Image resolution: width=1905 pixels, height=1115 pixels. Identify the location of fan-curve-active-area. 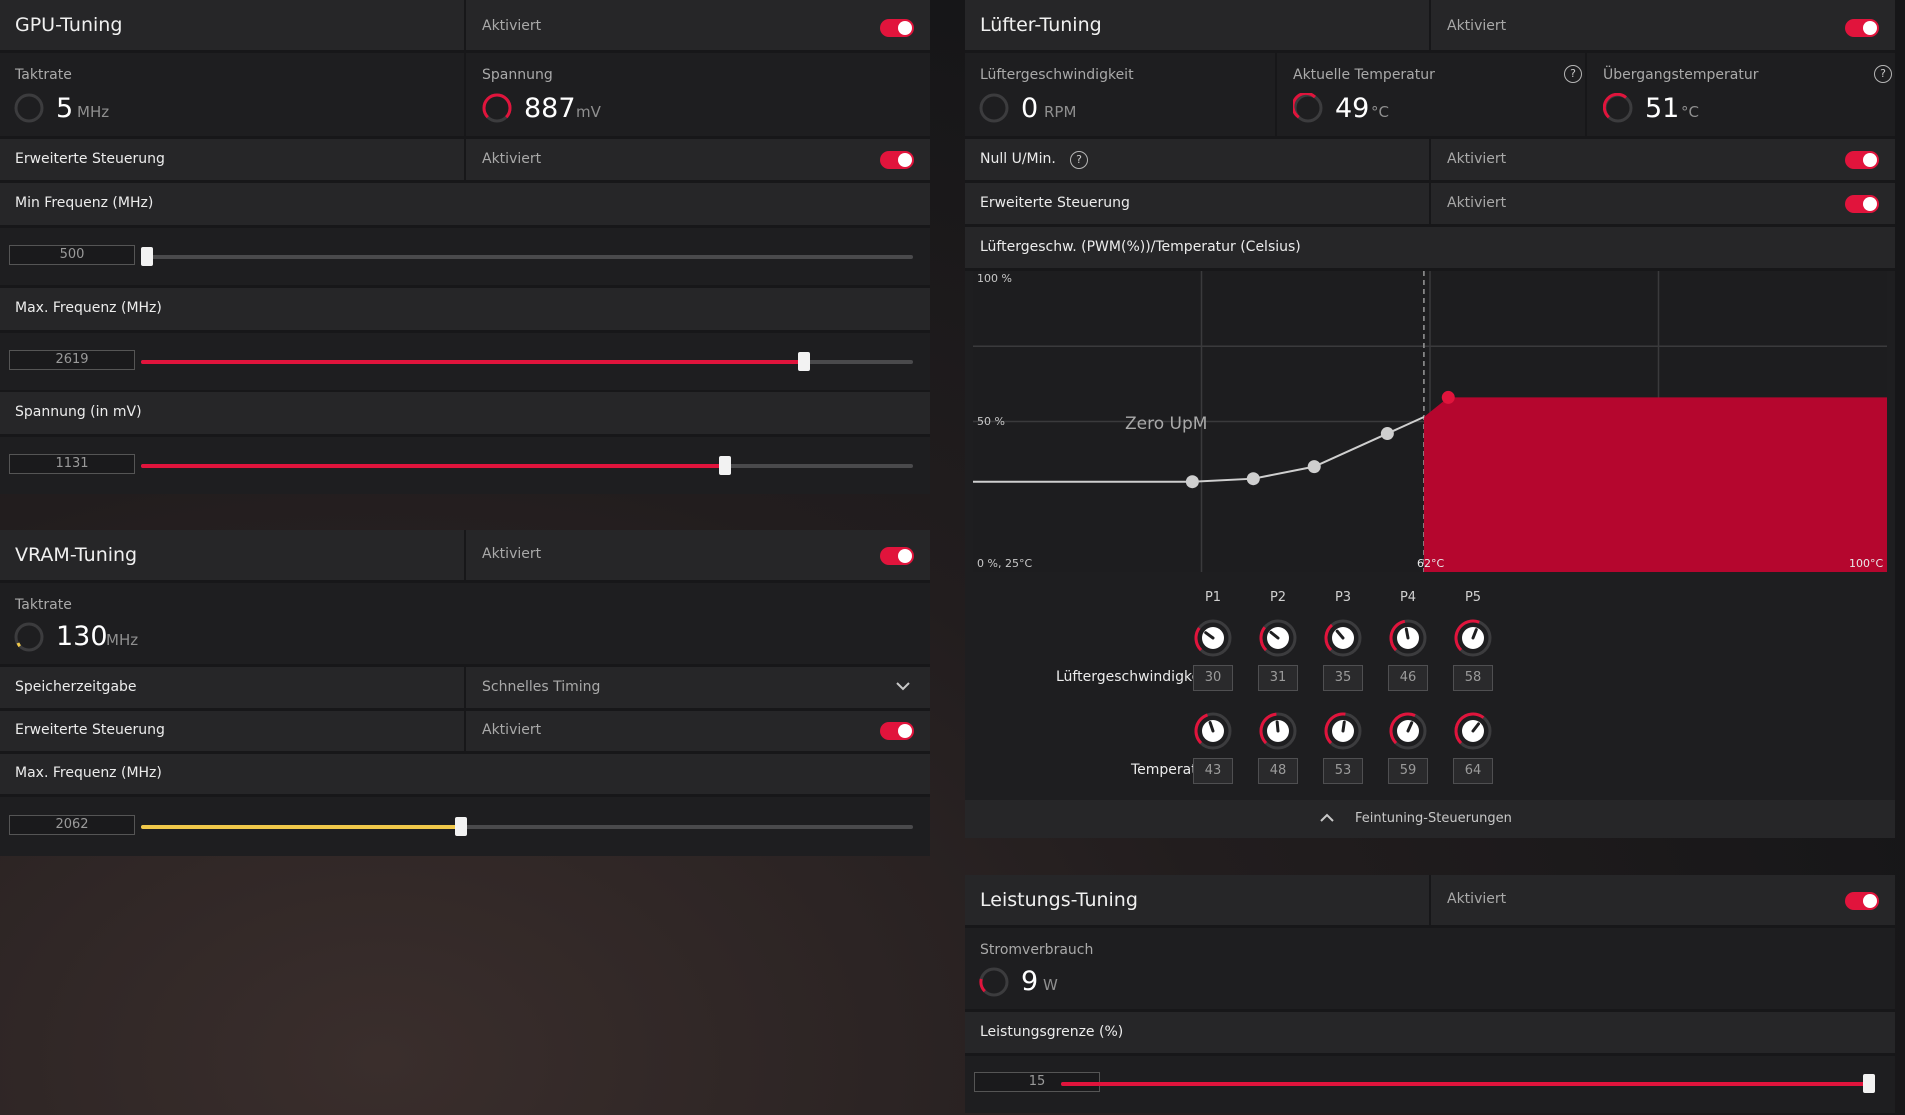
(1655, 484).